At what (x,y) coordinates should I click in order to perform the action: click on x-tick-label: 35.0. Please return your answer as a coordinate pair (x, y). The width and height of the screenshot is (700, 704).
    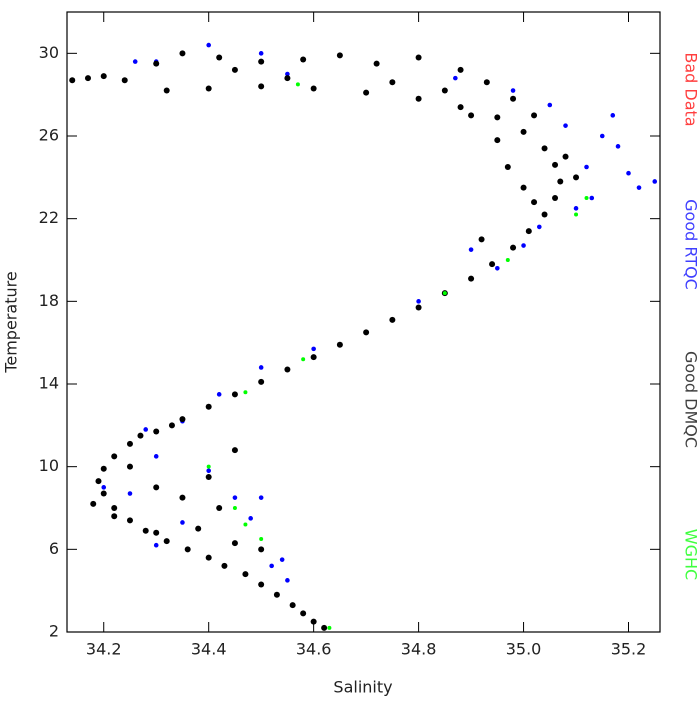
    Looking at the image, I should click on (524, 649).